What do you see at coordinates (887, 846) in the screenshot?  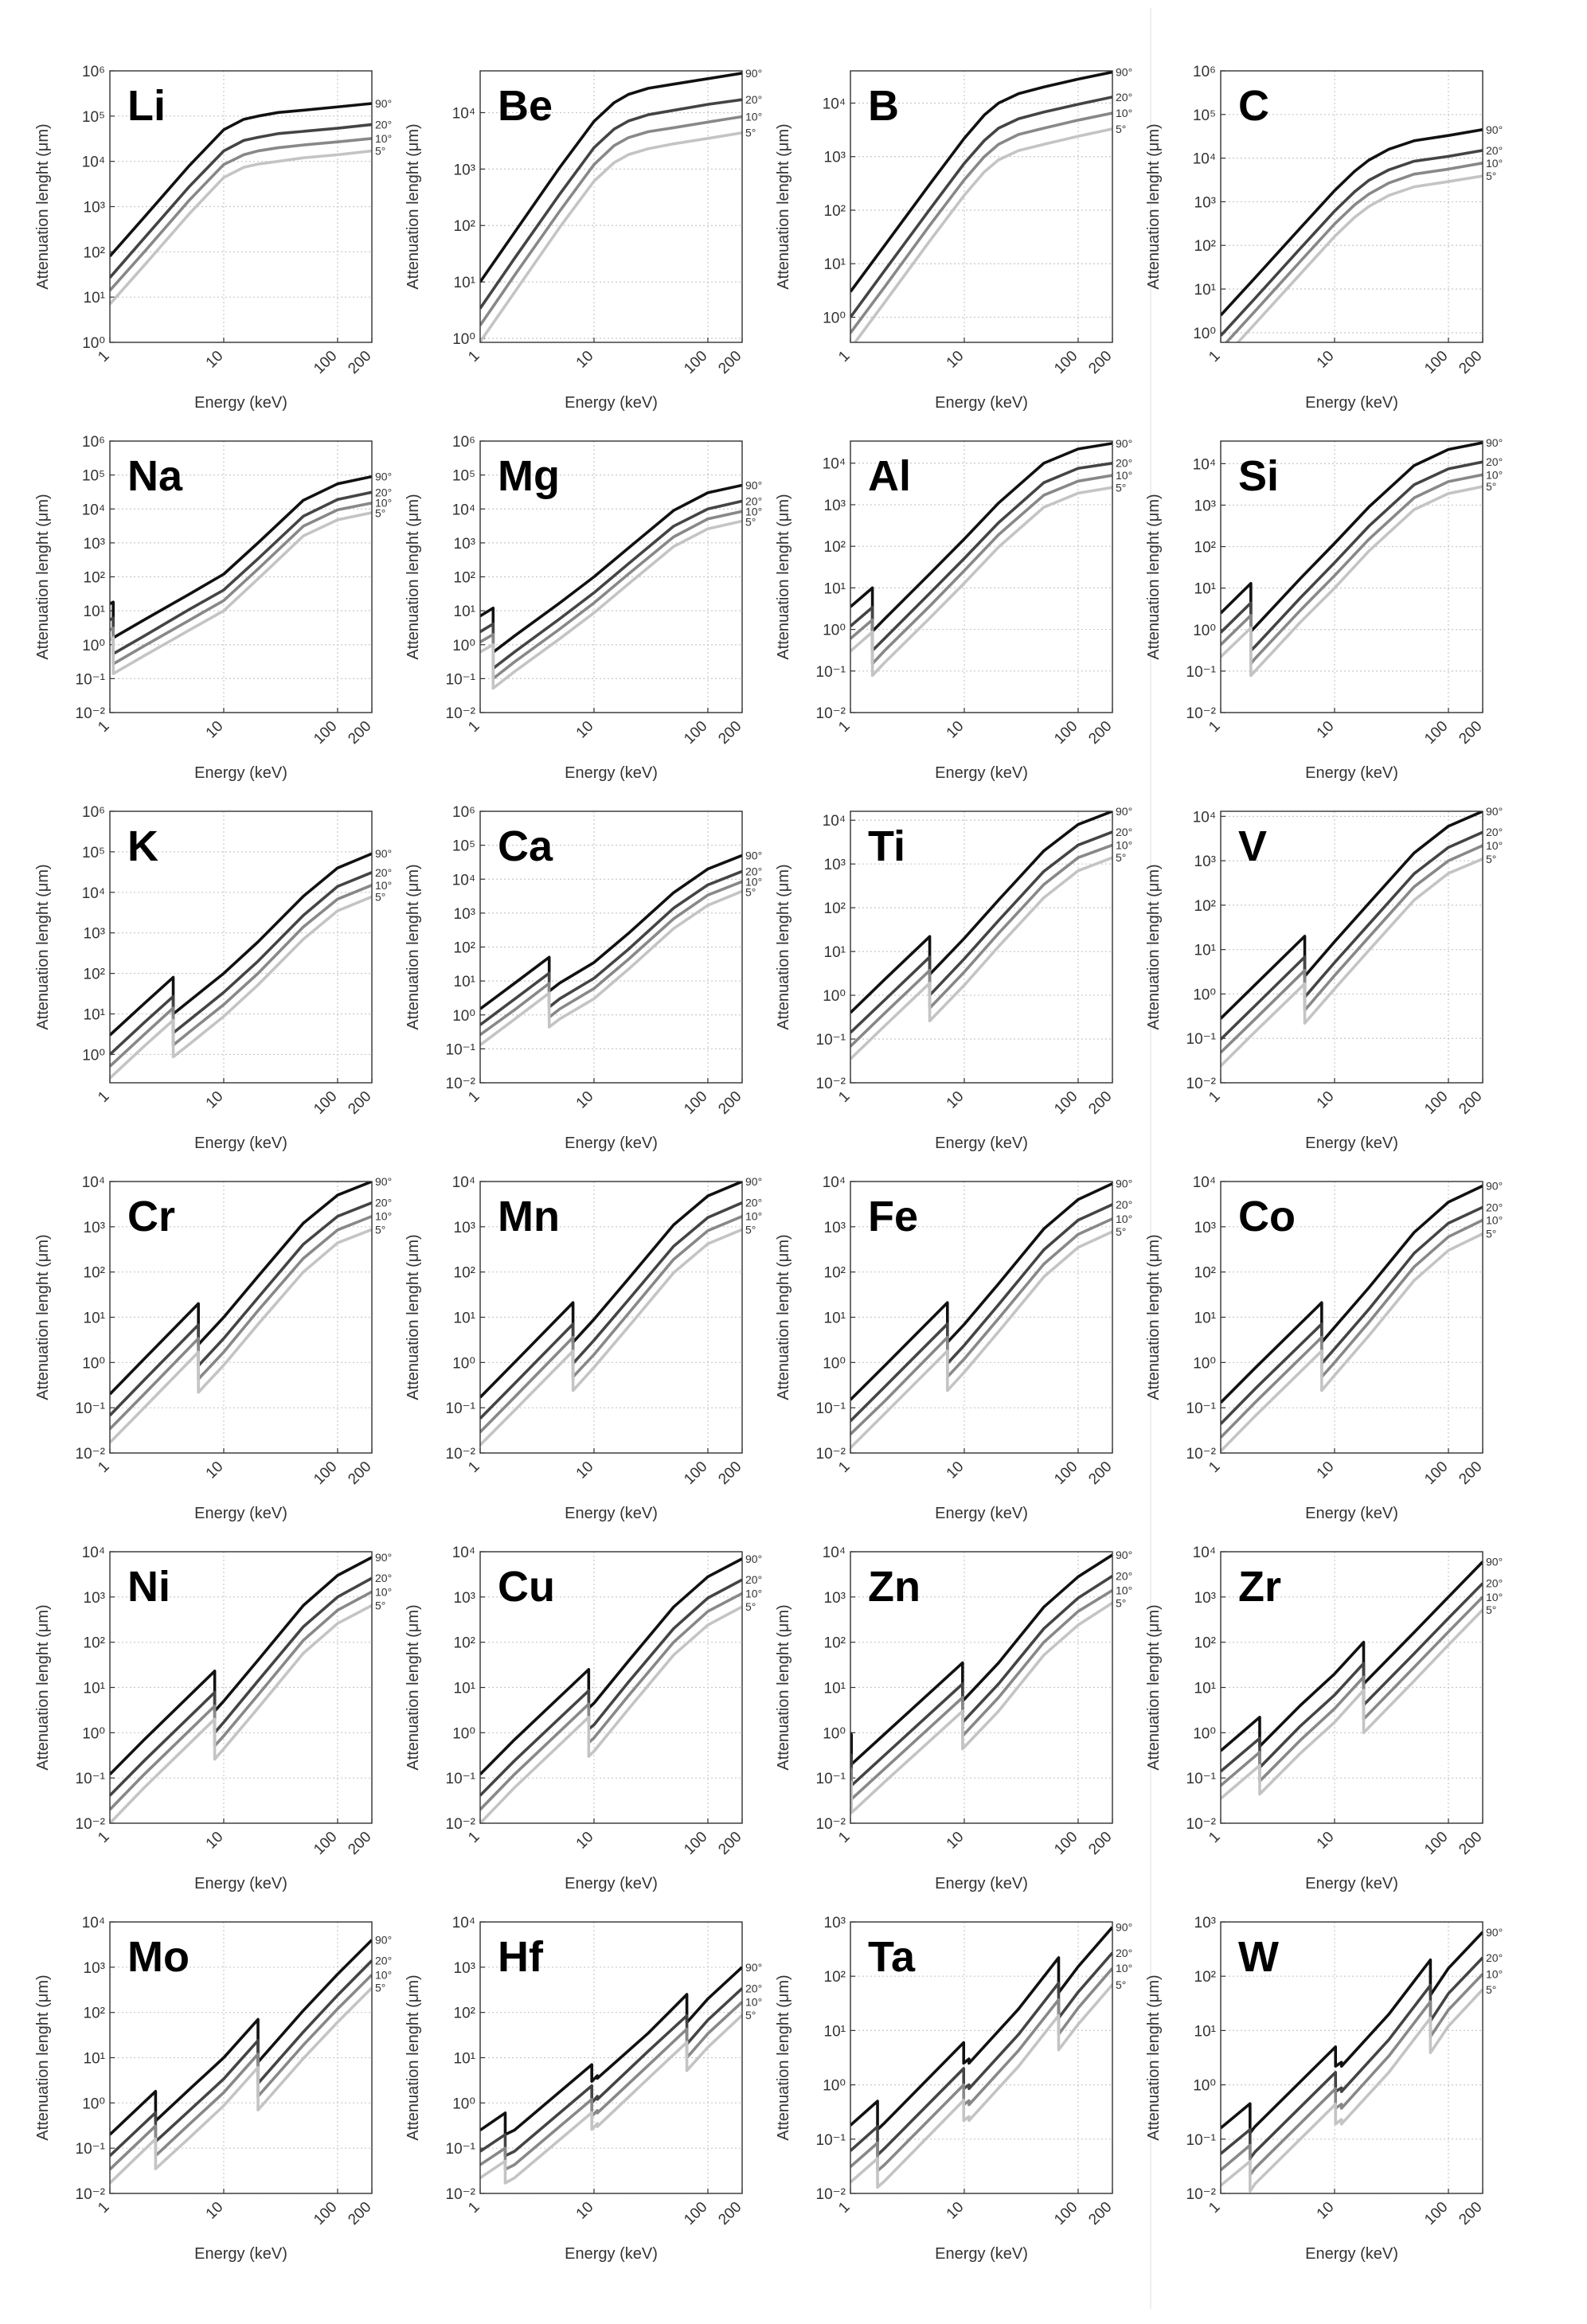 I see `panel-title: Ti` at bounding box center [887, 846].